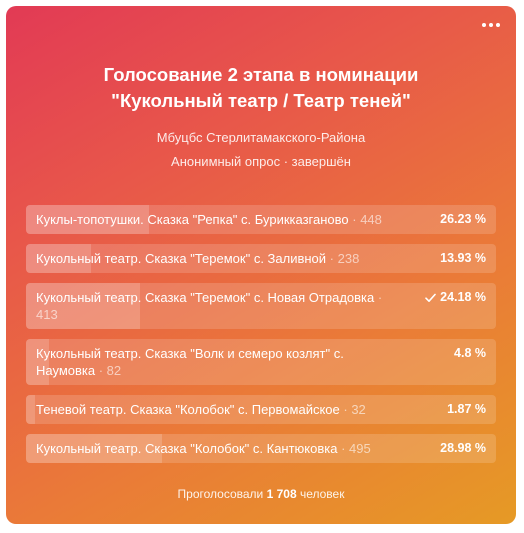  What do you see at coordinates (209, 306) in the screenshot?
I see `option-count: · 413` at bounding box center [209, 306].